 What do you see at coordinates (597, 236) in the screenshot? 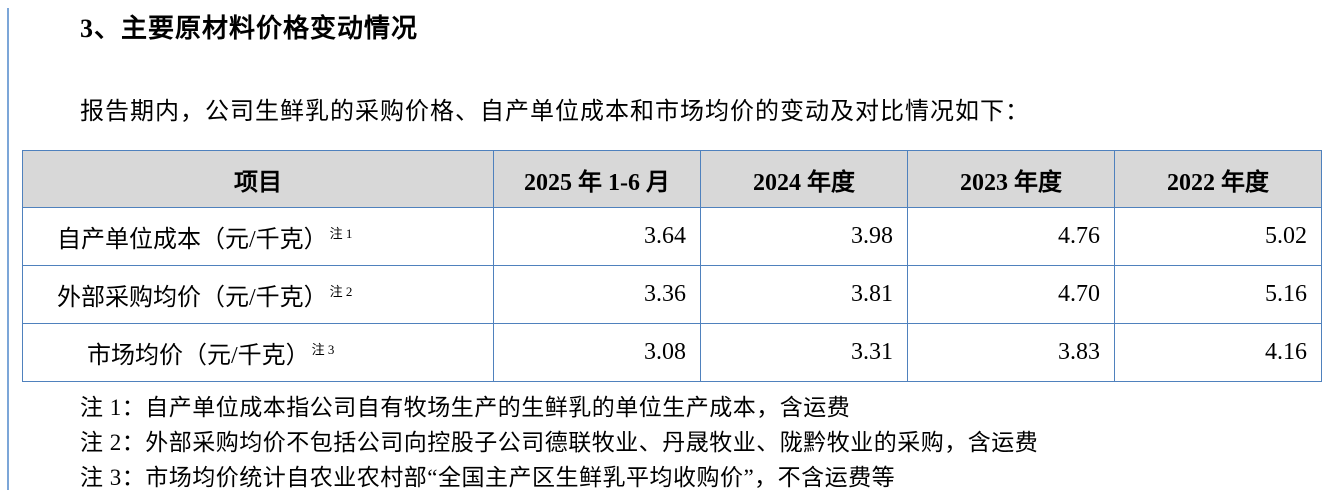
I see `cell-value: 3.64` at bounding box center [597, 236].